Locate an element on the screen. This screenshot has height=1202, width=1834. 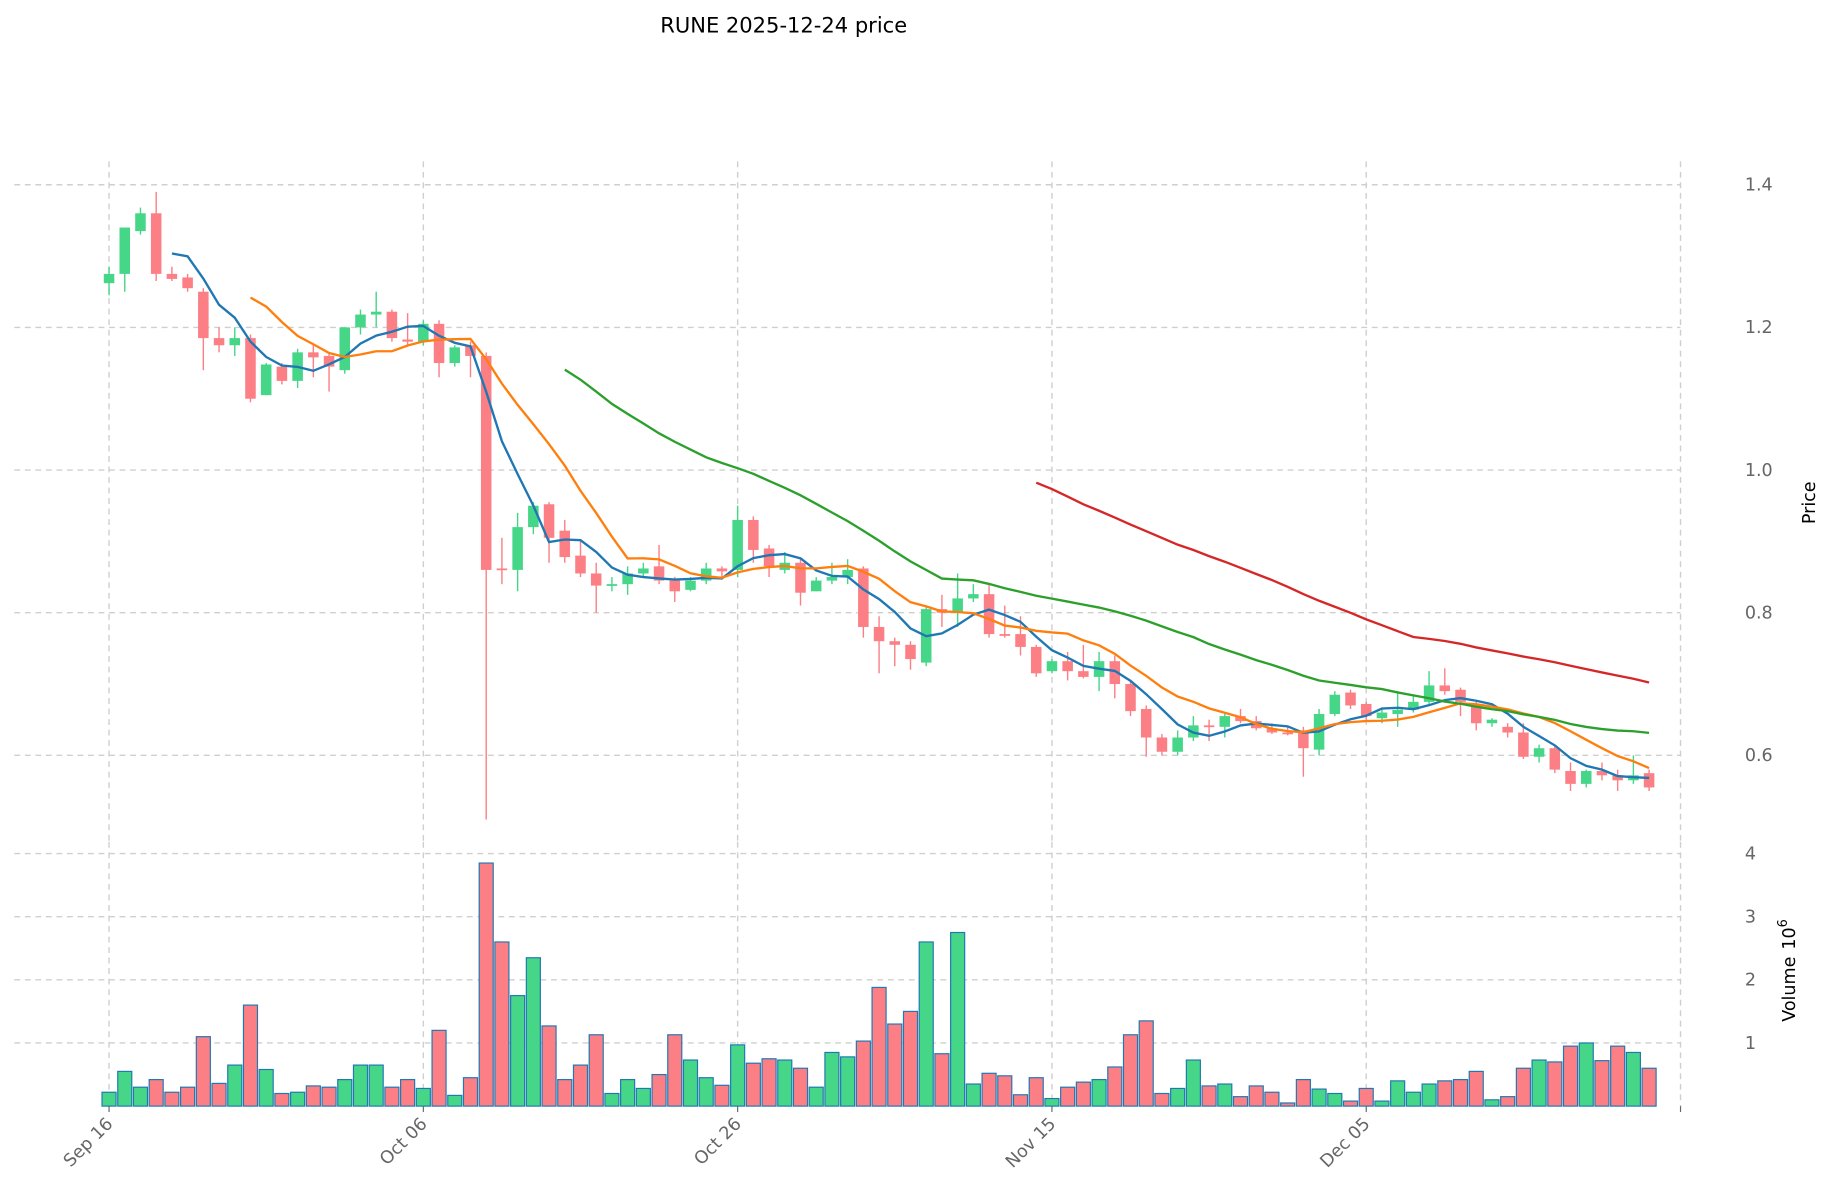
volume-tick-label: 4 is located at coordinates (1750, 854).